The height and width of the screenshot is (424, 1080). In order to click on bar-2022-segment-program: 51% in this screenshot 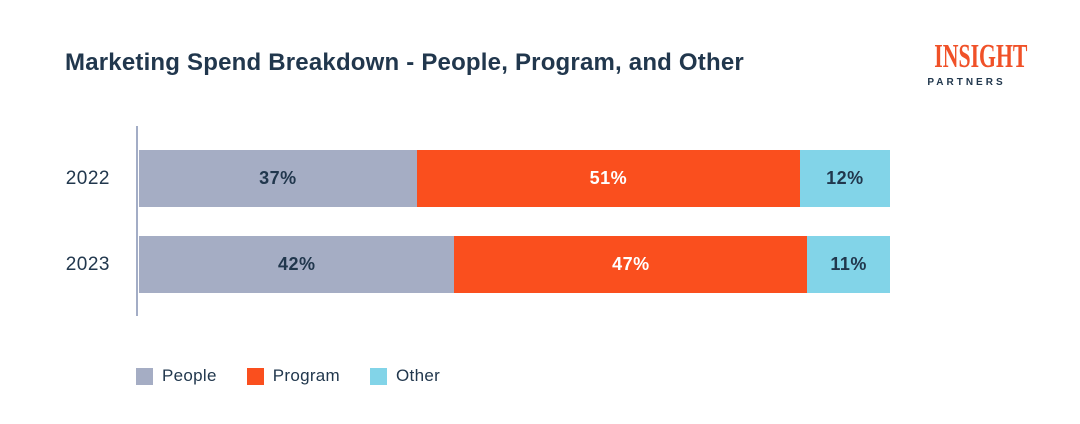, I will do `click(608, 178)`.